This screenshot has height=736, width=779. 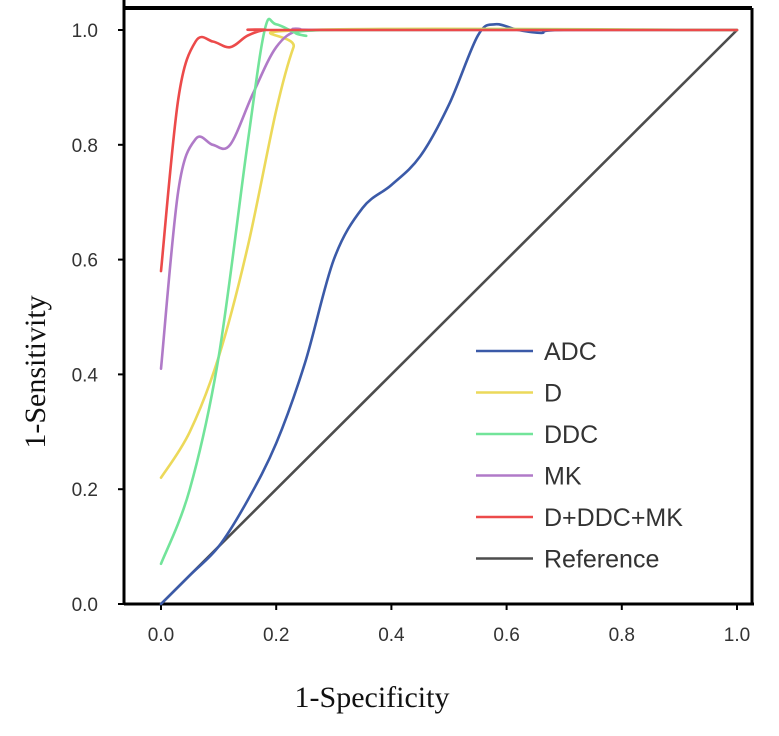 I want to click on y-tick-label: 1.0, so click(x=85, y=31).